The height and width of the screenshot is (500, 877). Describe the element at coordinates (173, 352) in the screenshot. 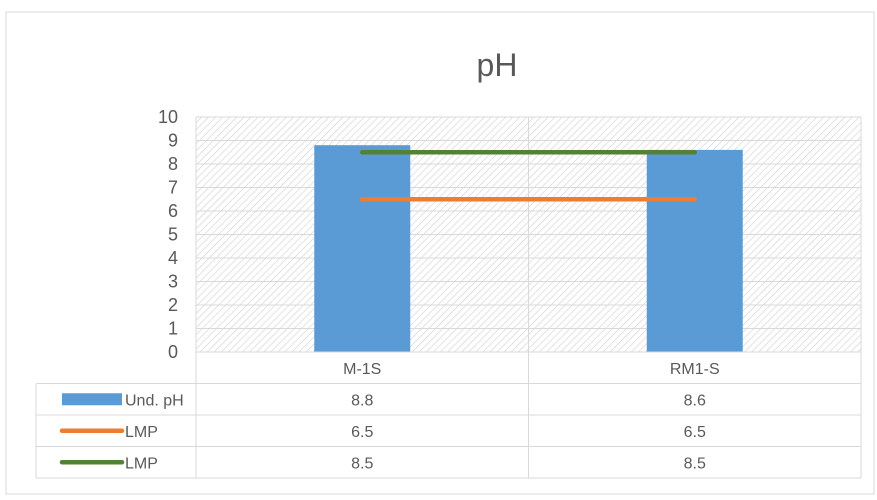

I see `y-tick-label: 0` at that location.